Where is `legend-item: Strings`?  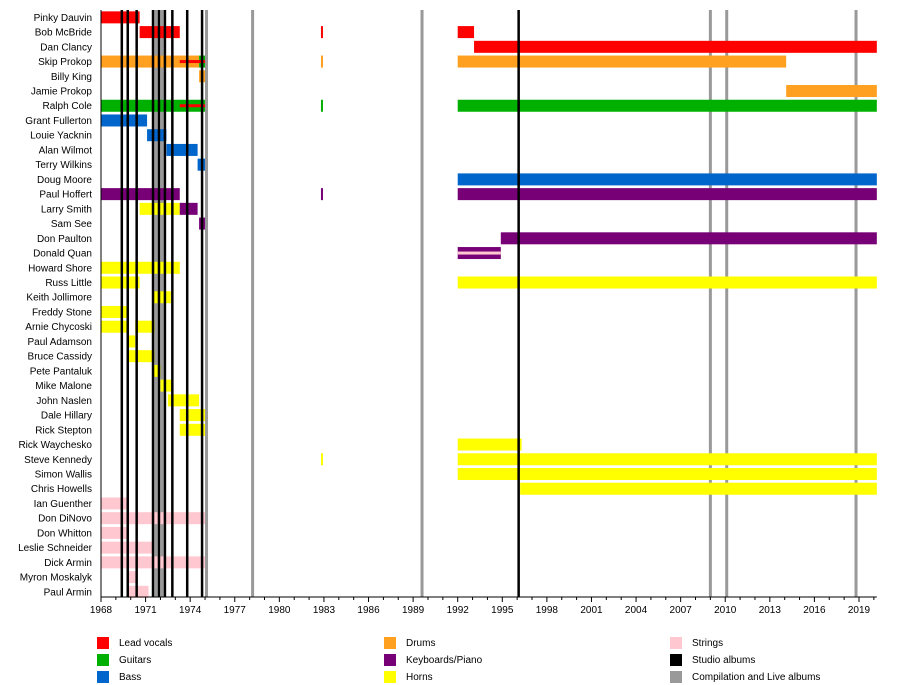 legend-item: Strings is located at coordinates (696, 643).